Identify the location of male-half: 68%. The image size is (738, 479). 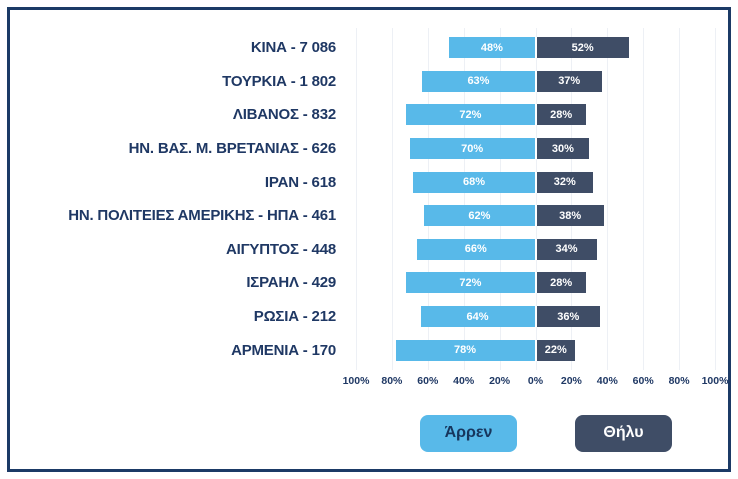
(446, 182).